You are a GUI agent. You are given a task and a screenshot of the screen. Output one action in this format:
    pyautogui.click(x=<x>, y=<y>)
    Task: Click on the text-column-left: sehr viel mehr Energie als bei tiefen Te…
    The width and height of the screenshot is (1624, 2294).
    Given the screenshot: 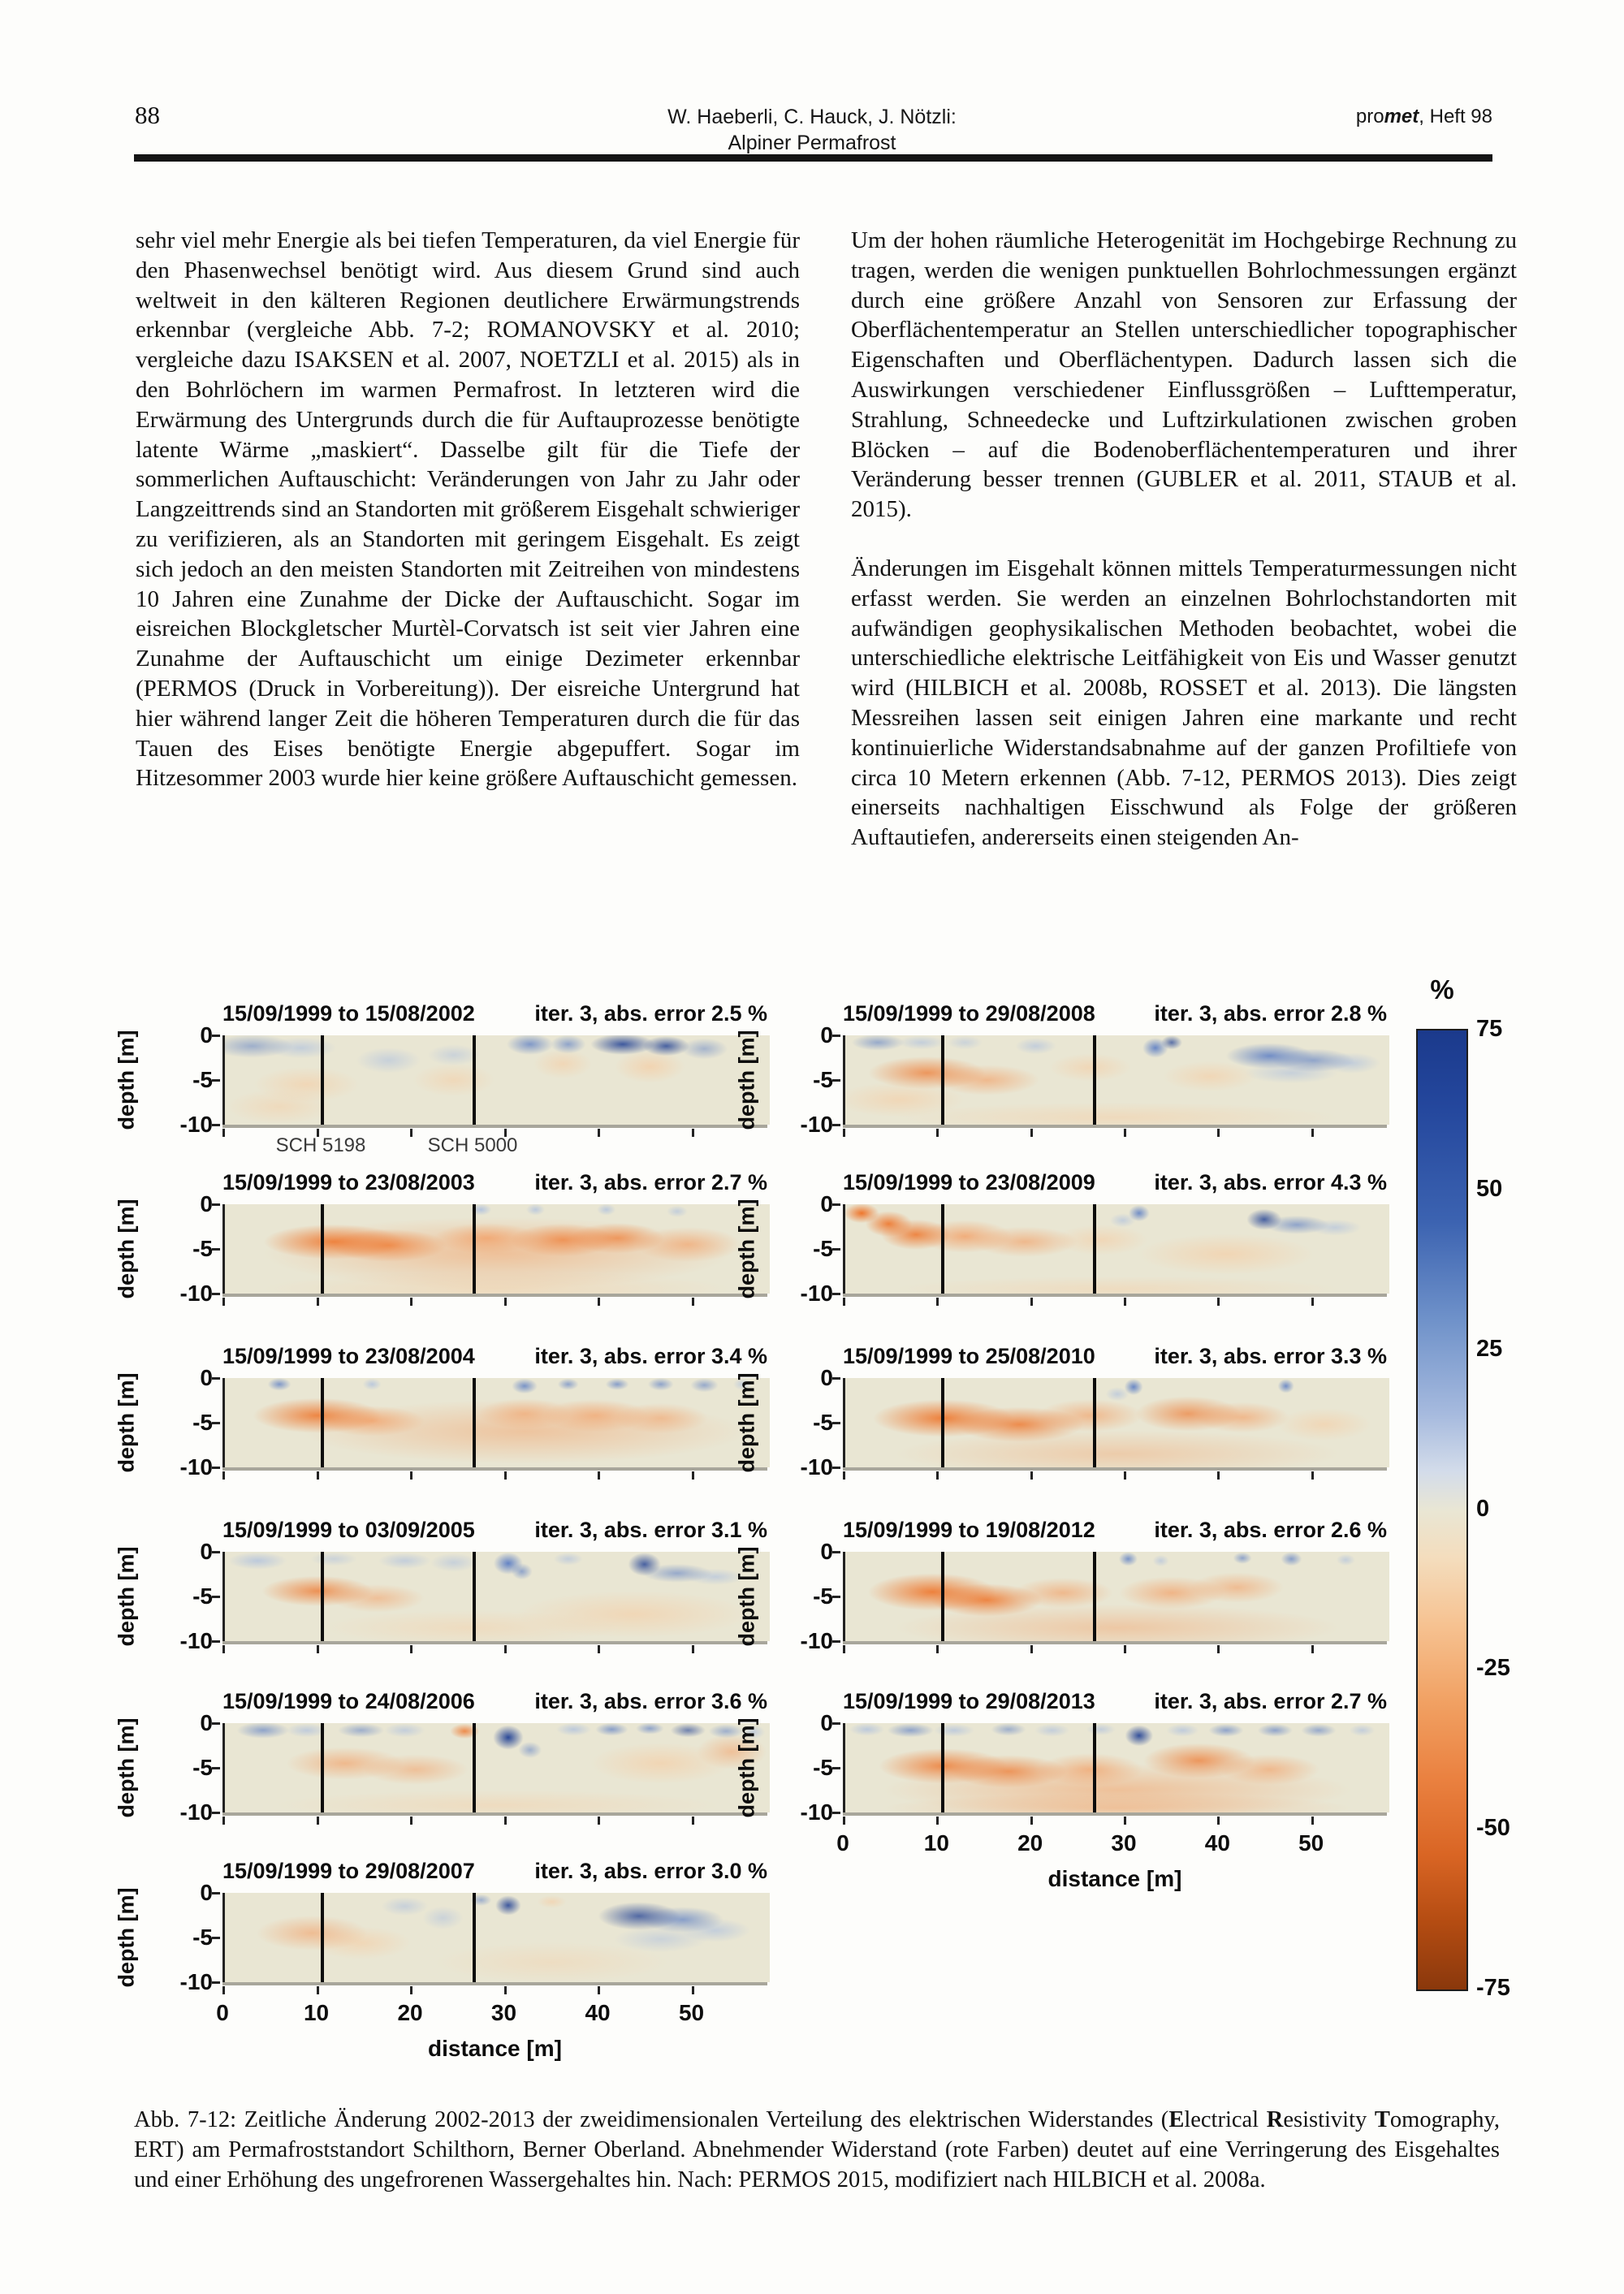 What is the action you would take?
    pyautogui.click(x=468, y=509)
    